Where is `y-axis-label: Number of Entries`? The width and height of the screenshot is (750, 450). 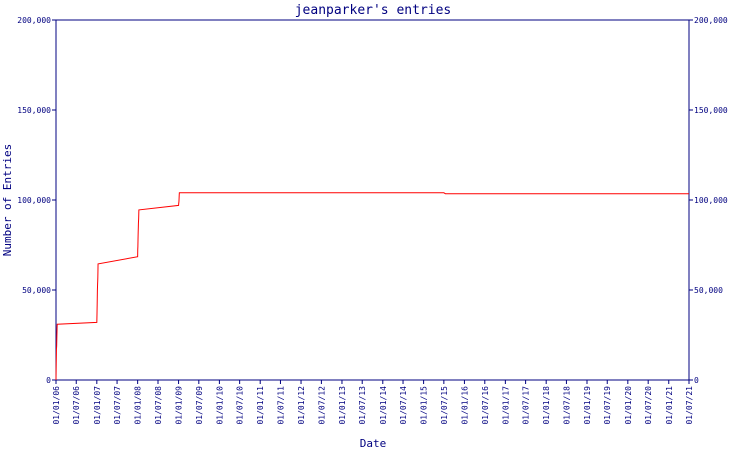
y-axis-label: Number of Entries is located at coordinates (7, 200).